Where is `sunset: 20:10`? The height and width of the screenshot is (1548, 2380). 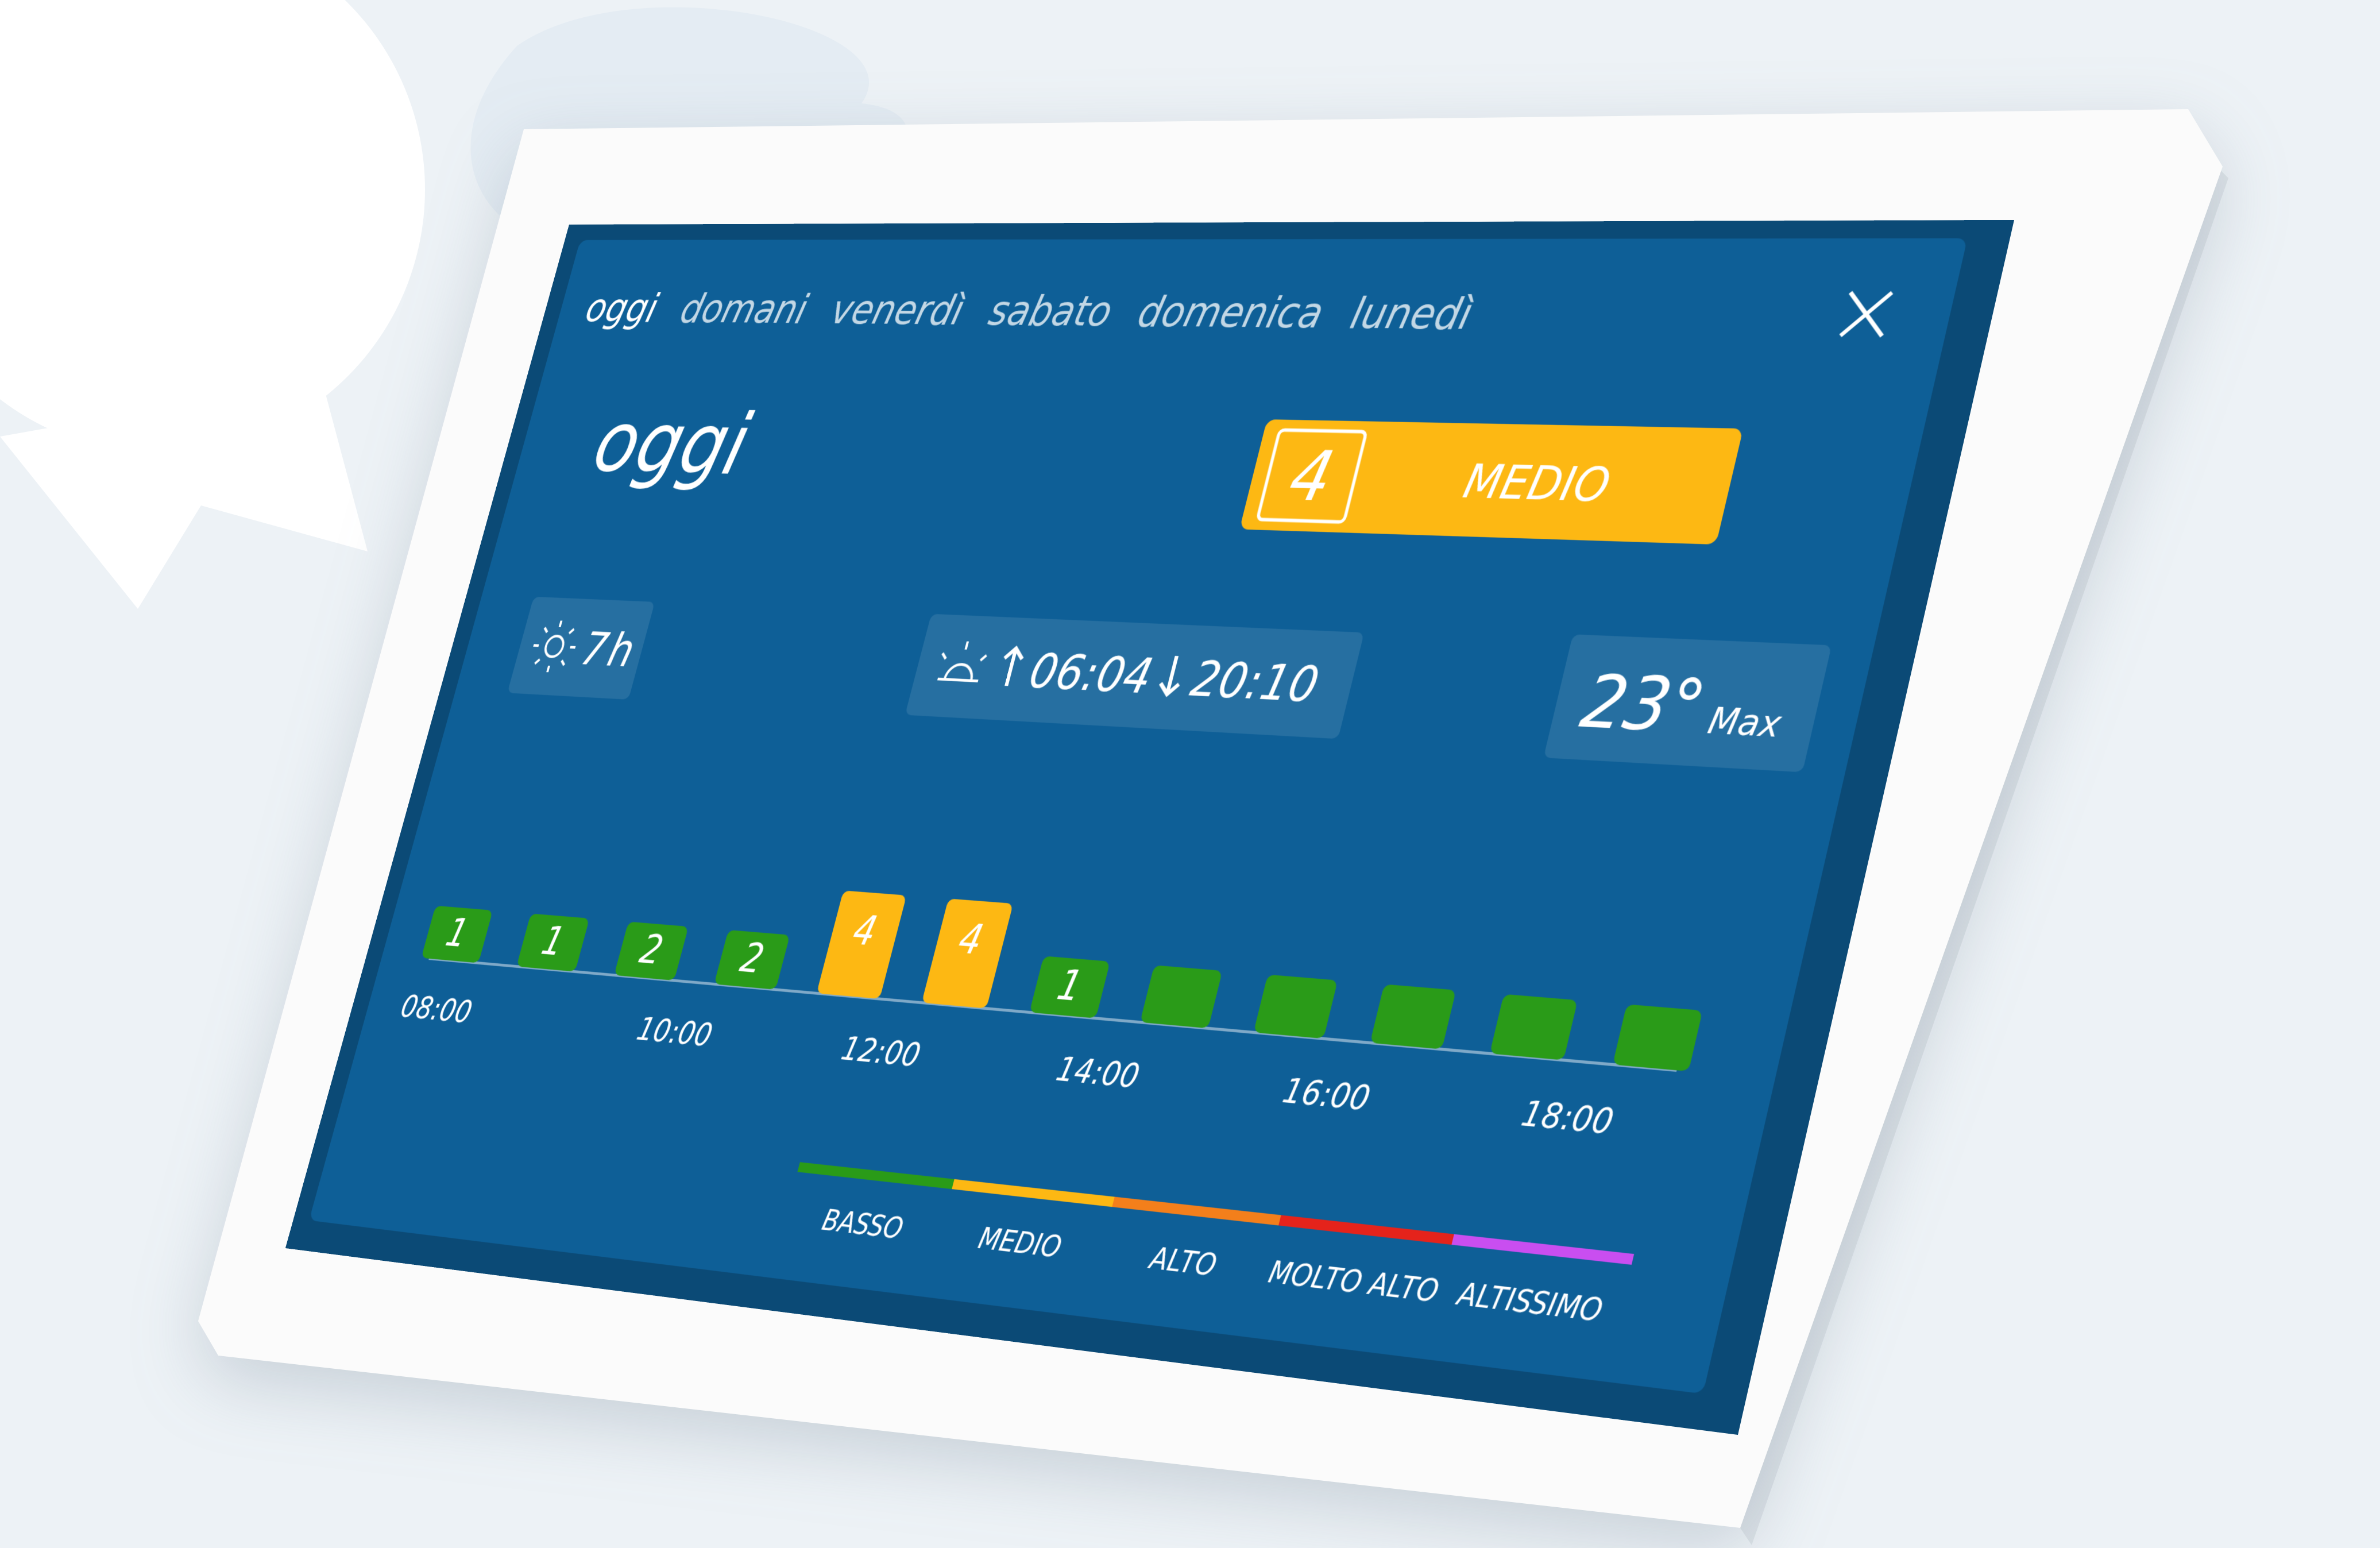
sunset: 20:10 is located at coordinates (1255, 682).